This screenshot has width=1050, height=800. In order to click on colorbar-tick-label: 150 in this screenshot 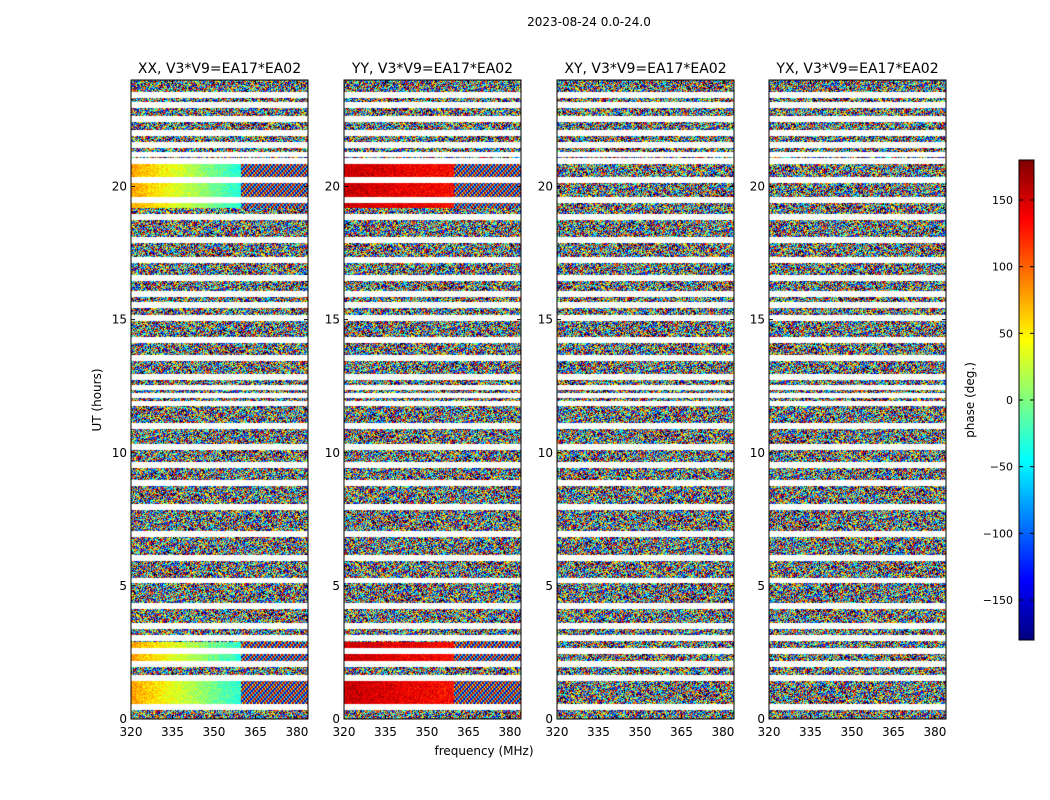, I will do `click(1002, 200)`.